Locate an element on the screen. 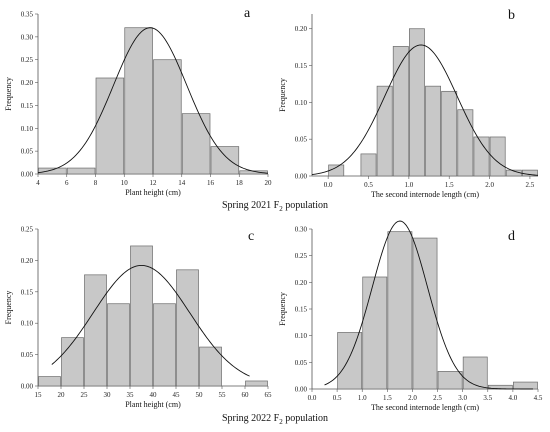  chart-d-x-tick-label: 1.0 is located at coordinates (362, 398).